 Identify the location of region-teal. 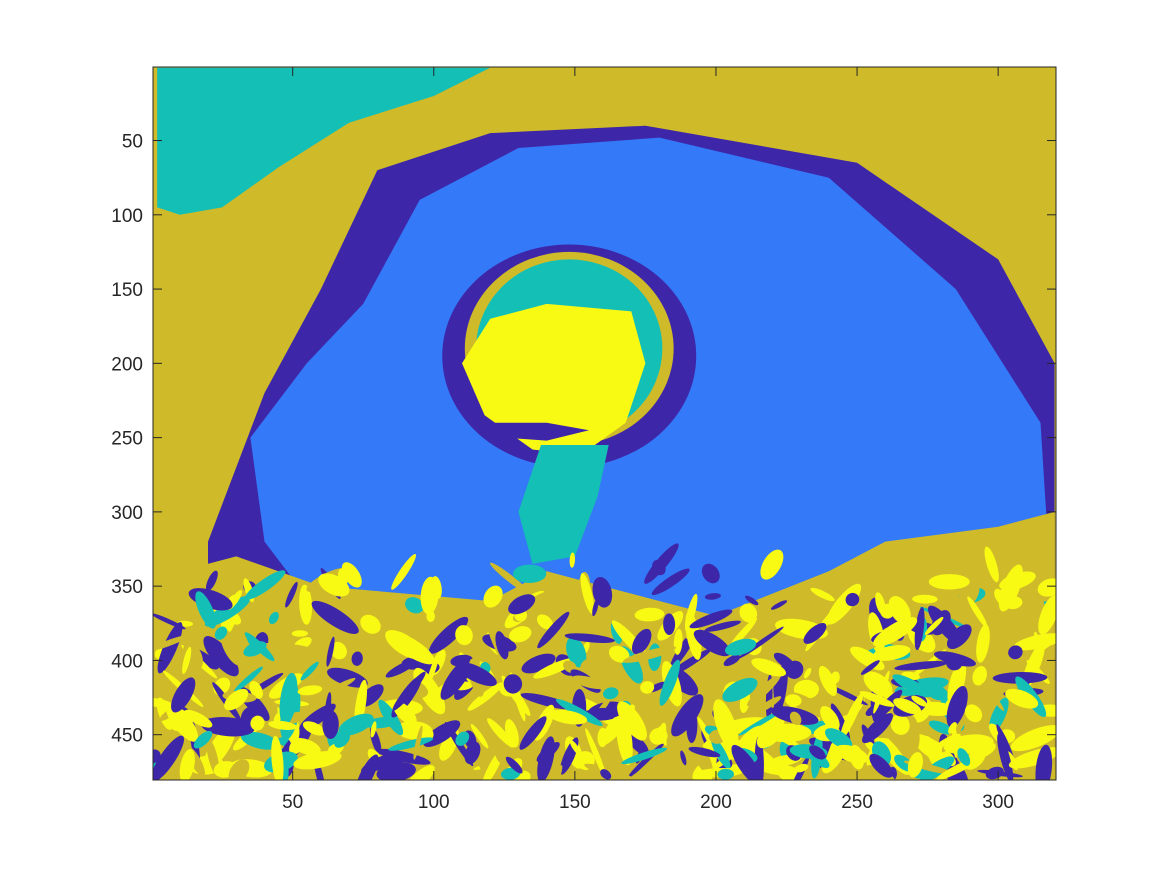
(324, 141).